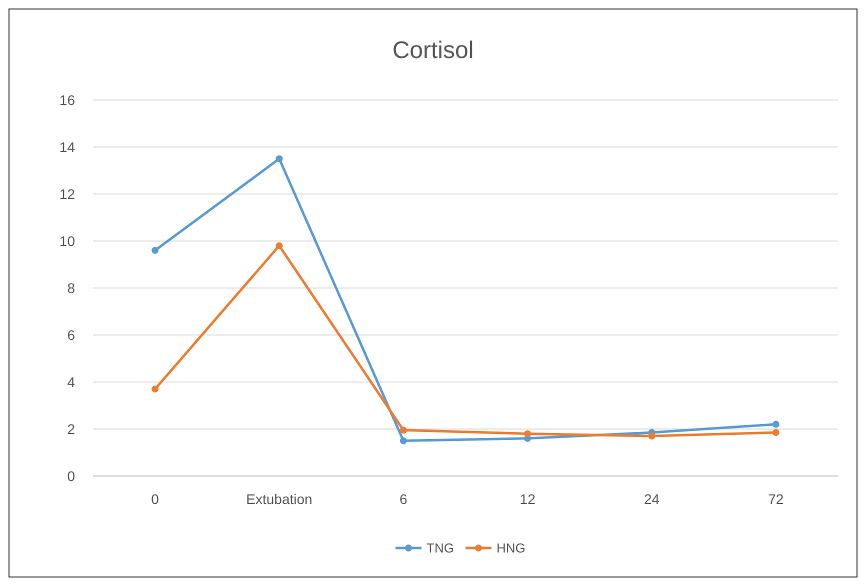 Image resolution: width=866 pixels, height=586 pixels. What do you see at coordinates (528, 499) in the screenshot?
I see `x-tick-label: 12` at bounding box center [528, 499].